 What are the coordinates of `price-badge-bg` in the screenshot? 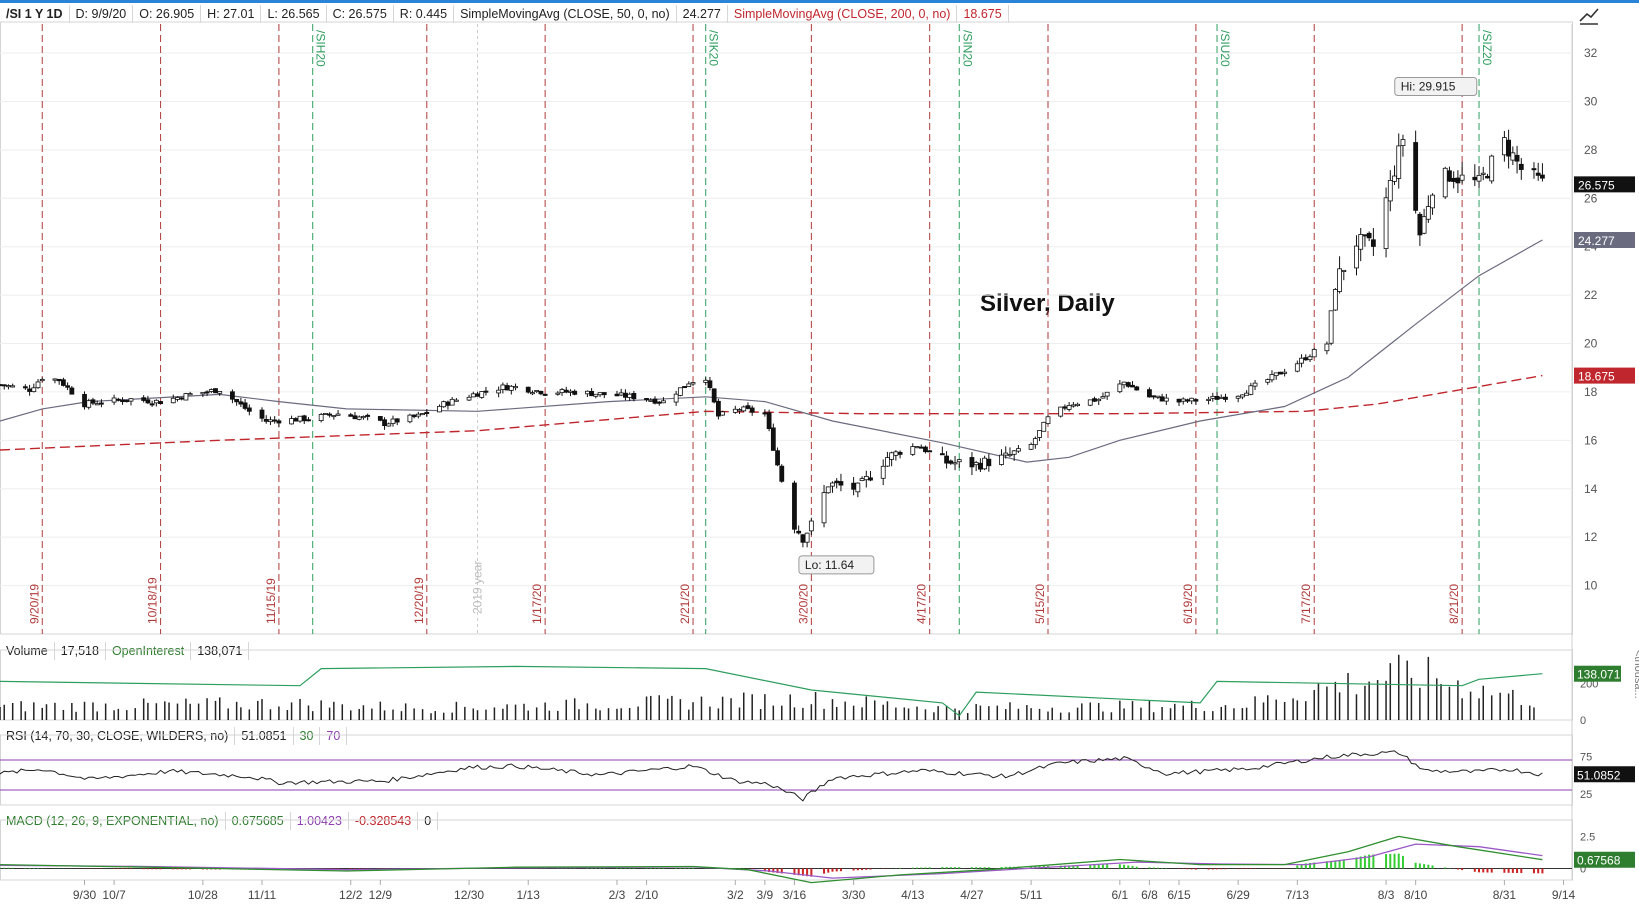 It's located at (1604, 239).